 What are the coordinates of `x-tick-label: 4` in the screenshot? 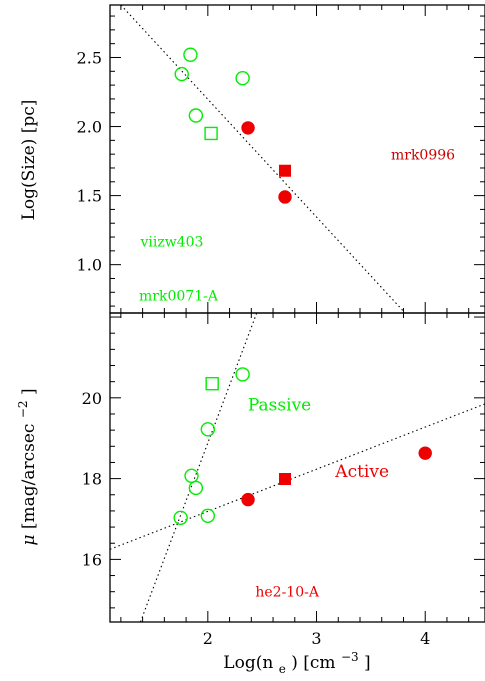 It's located at (425, 638).